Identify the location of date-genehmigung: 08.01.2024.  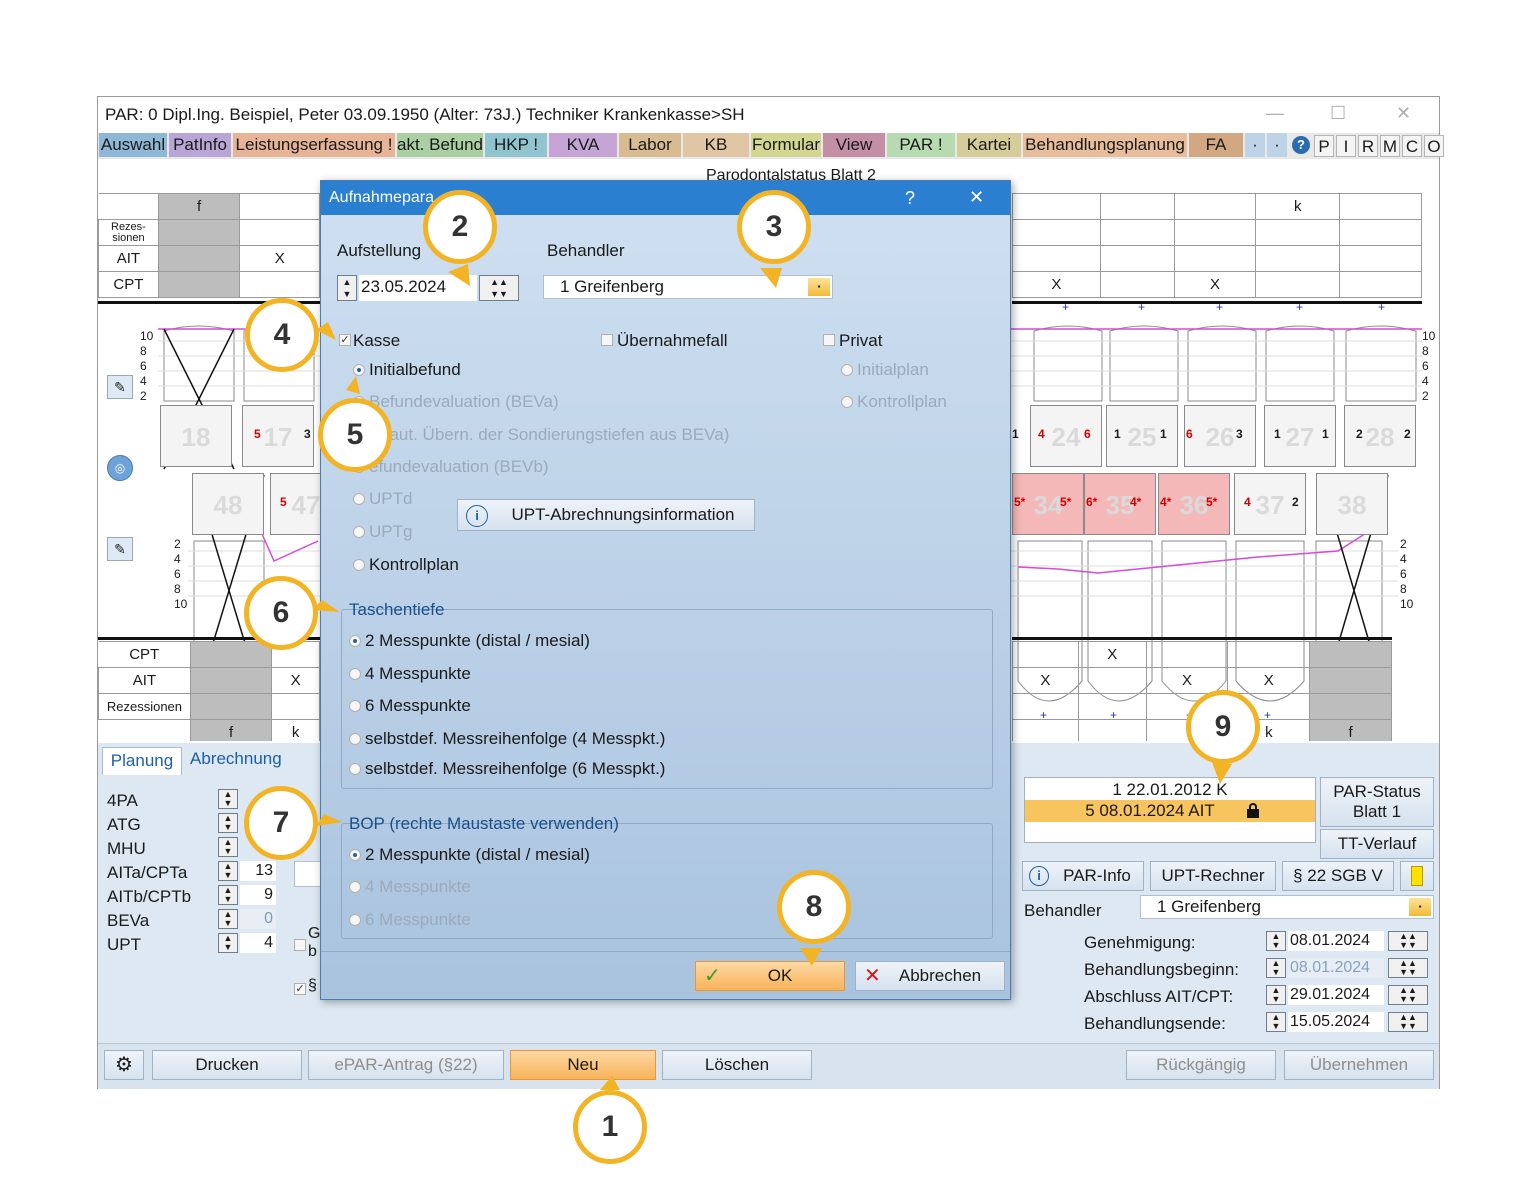
(1336, 941).